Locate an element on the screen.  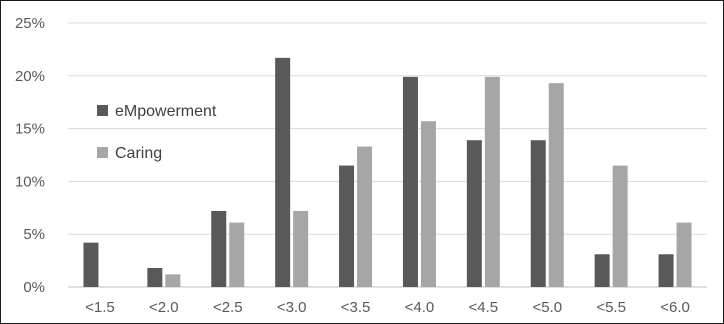
x-tick-label: <5.0 is located at coordinates (547, 307).